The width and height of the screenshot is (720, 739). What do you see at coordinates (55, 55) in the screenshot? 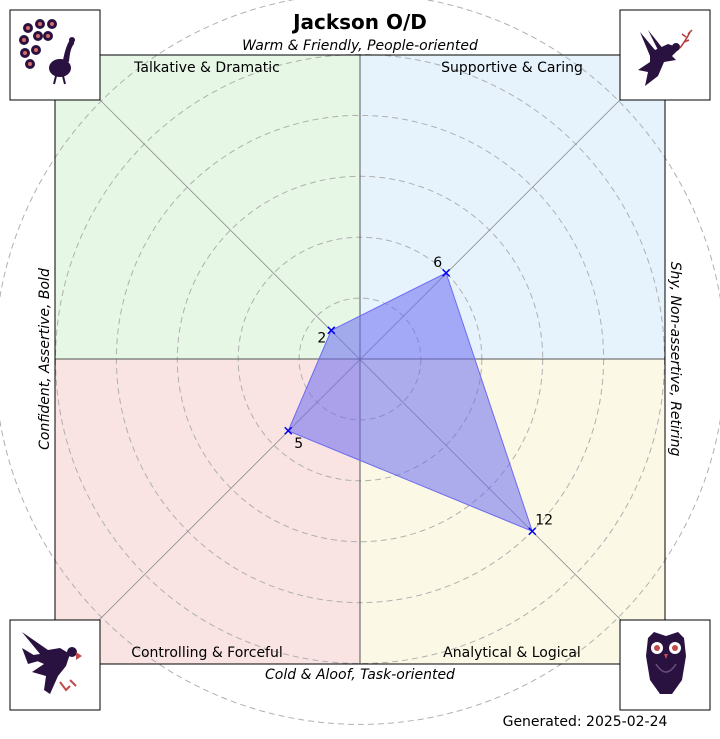
I see `peacock-icon` at bounding box center [55, 55].